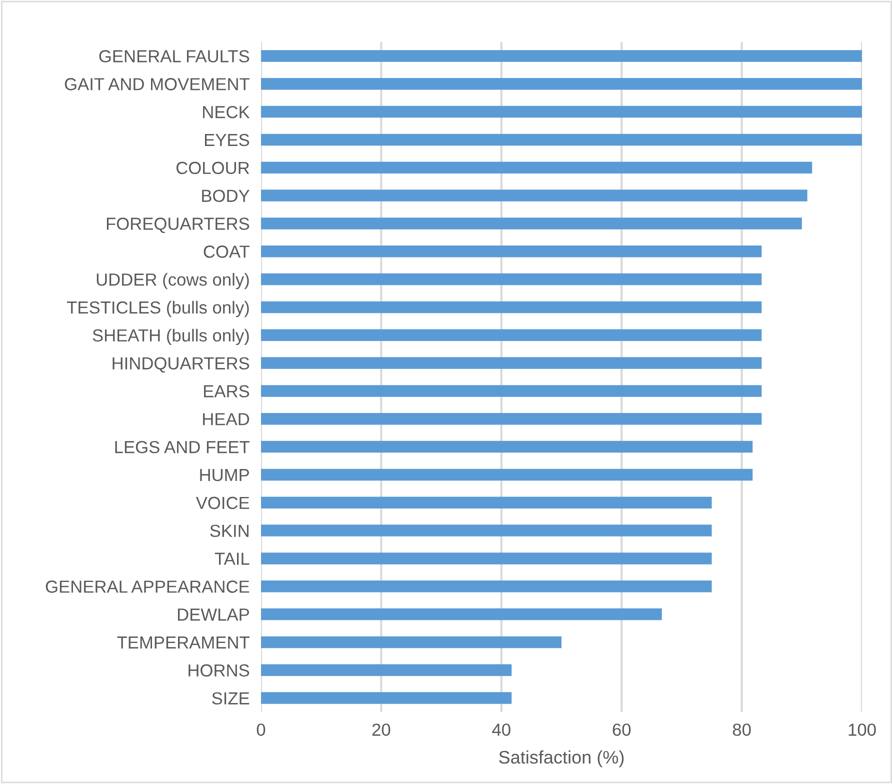 Image resolution: width=893 pixels, height=784 pixels. What do you see at coordinates (182, 447) in the screenshot?
I see `y-tick-label: LEGS AND FEET` at bounding box center [182, 447].